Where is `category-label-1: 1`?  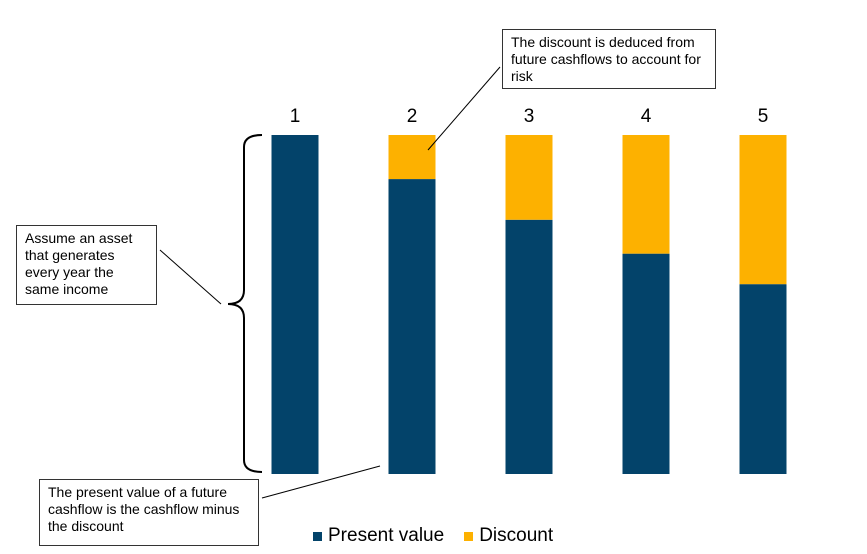
category-label-1: 1 is located at coordinates (295, 116).